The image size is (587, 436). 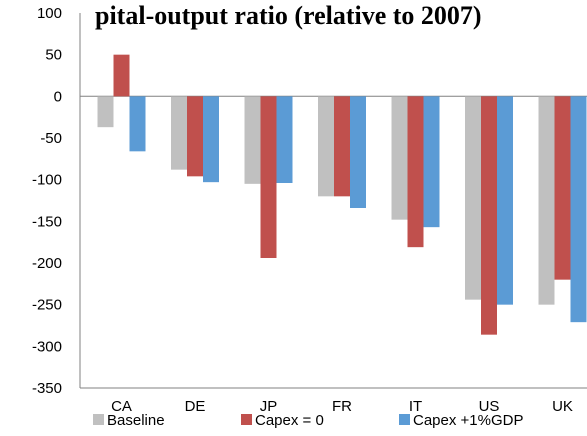 I want to click on category-label: US, so click(x=489, y=406).